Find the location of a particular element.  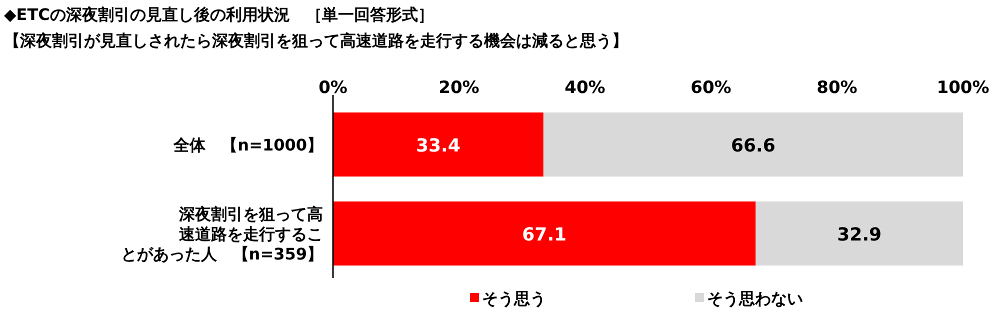

x-tick-label: 0% is located at coordinates (333, 88).